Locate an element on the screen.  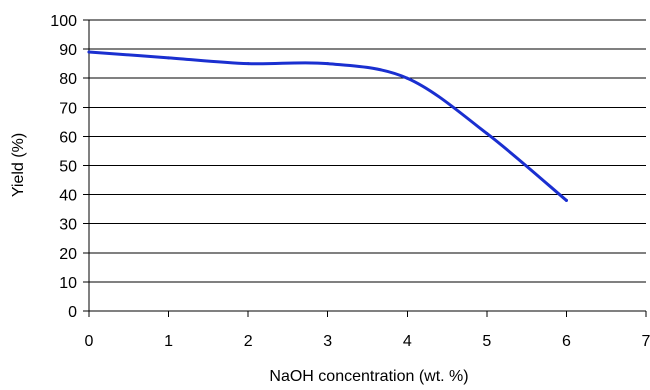
y-axis-title: Yield (%) is located at coordinates (18, 165).